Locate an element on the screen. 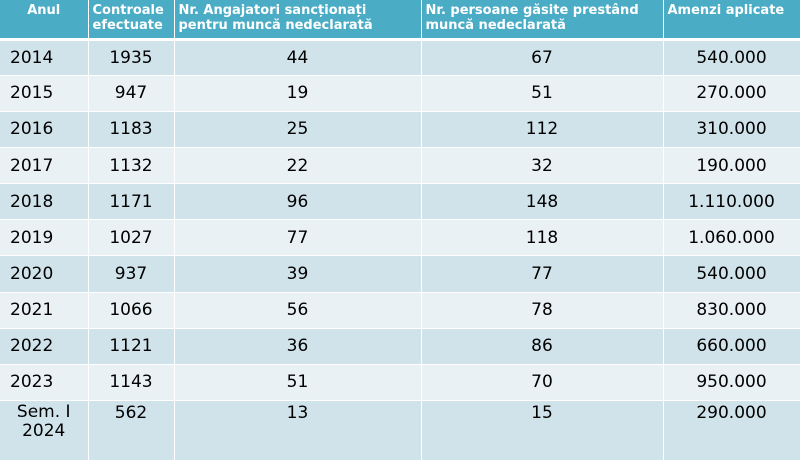 The image size is (800, 461). controls-cell: 1121 is located at coordinates (131, 346).